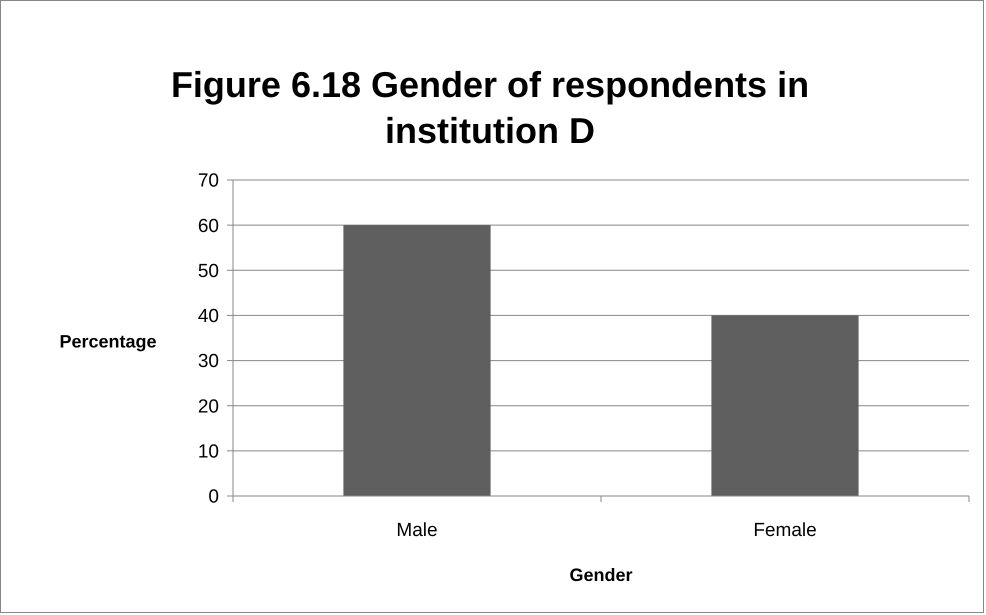  What do you see at coordinates (208, 317) in the screenshot?
I see `y-tick-label: 40` at bounding box center [208, 317].